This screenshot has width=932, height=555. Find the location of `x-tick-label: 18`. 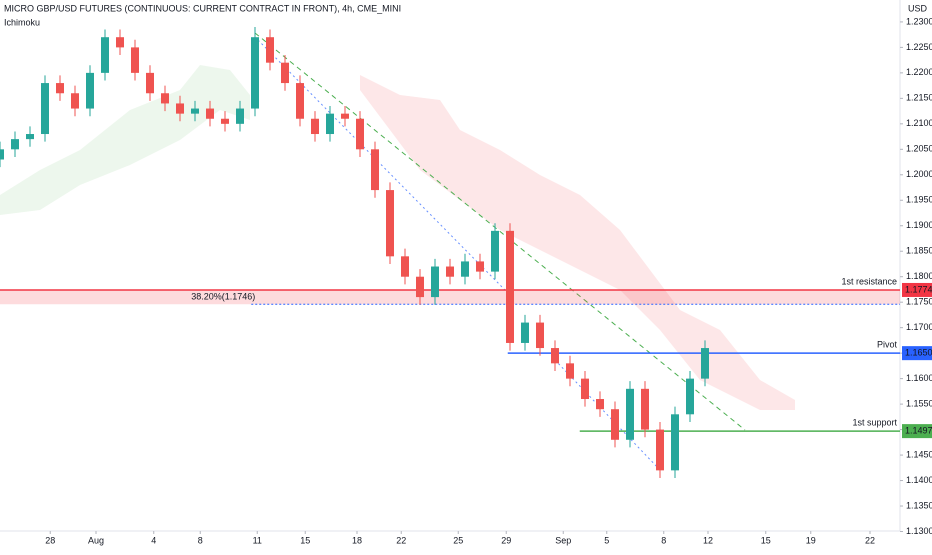

x-tick-label: 18 is located at coordinates (357, 540).